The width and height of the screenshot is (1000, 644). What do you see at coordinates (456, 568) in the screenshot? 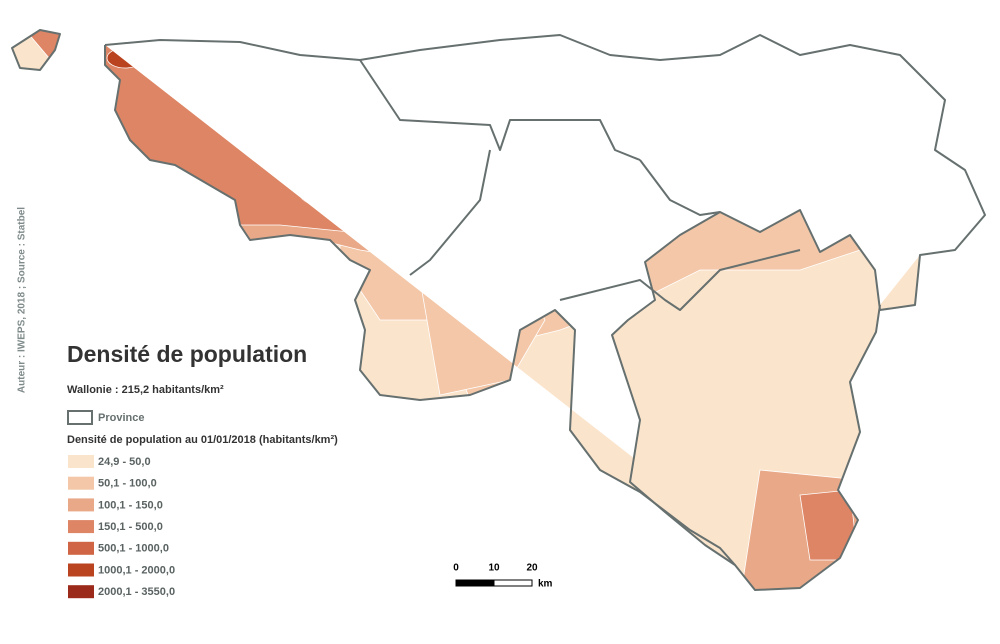
I see `scale-label: 0` at bounding box center [456, 568].